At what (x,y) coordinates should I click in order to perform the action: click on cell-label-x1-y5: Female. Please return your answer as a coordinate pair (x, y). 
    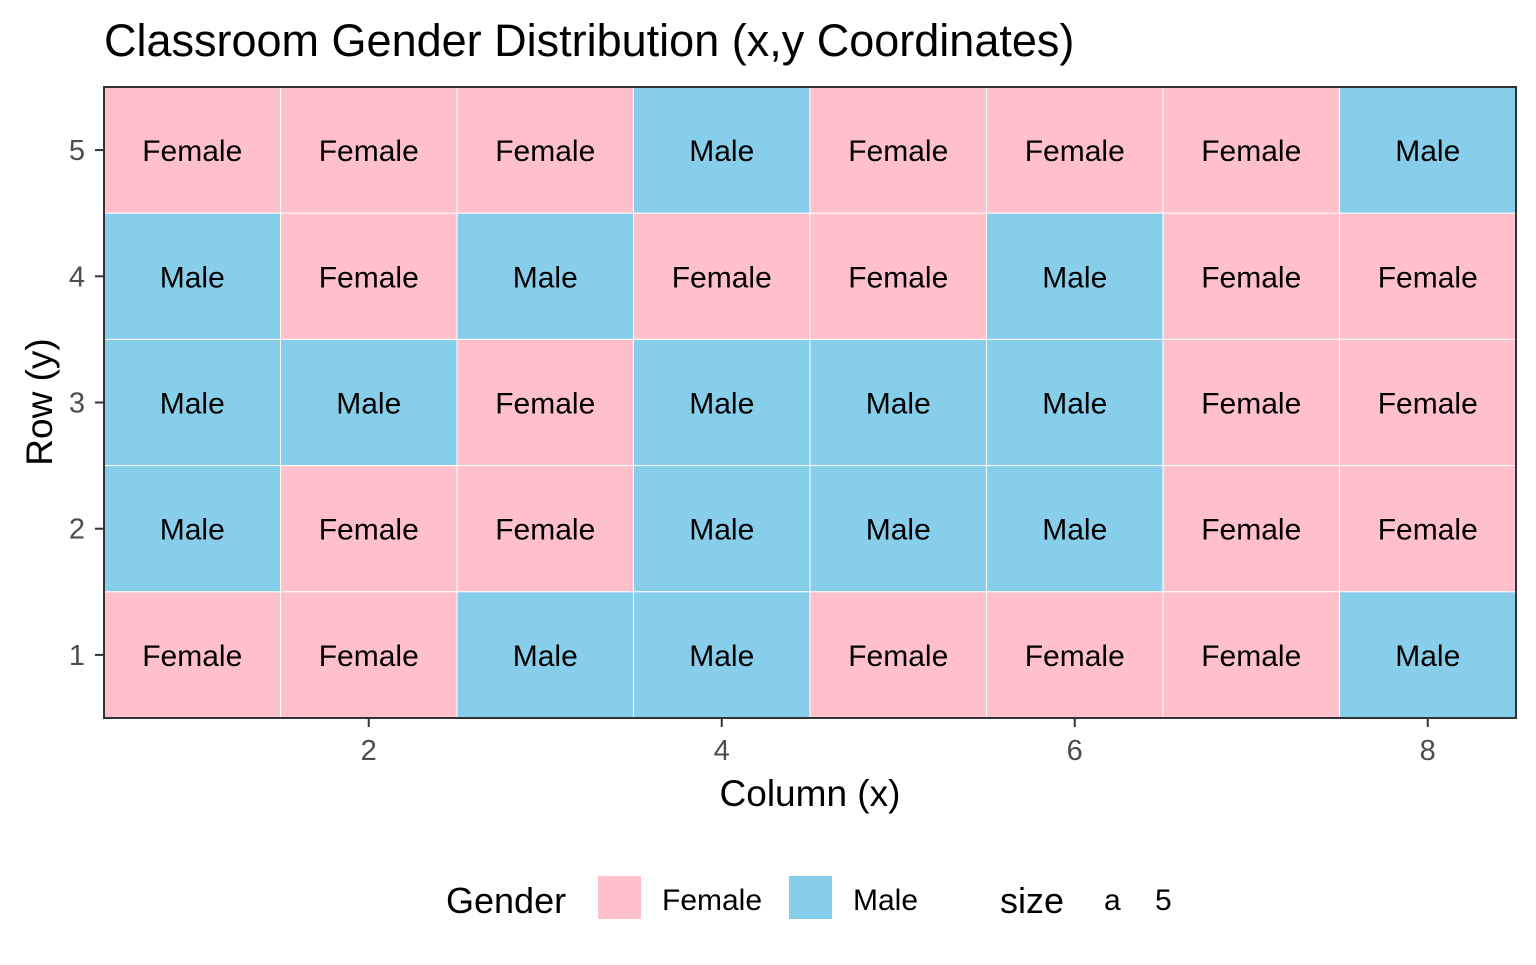
    Looking at the image, I should click on (192, 151).